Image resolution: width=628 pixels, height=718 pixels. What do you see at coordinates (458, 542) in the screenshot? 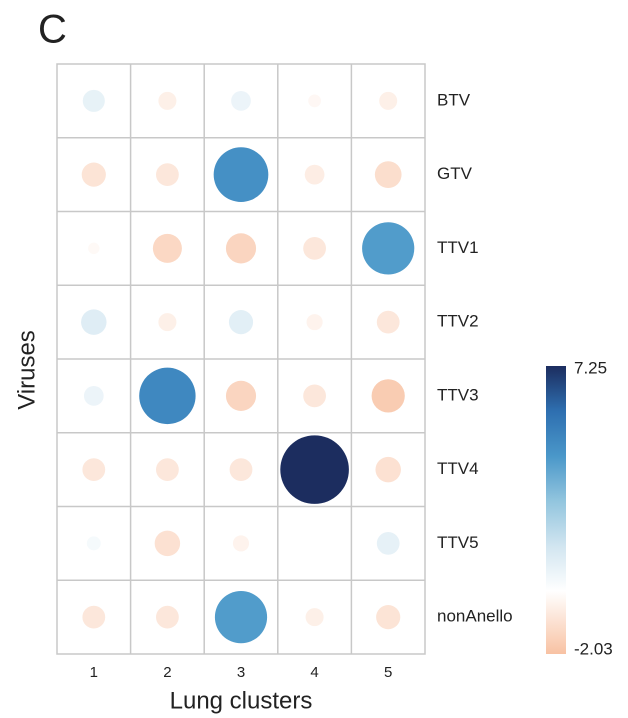
I see `row-label: TTV5` at bounding box center [458, 542].